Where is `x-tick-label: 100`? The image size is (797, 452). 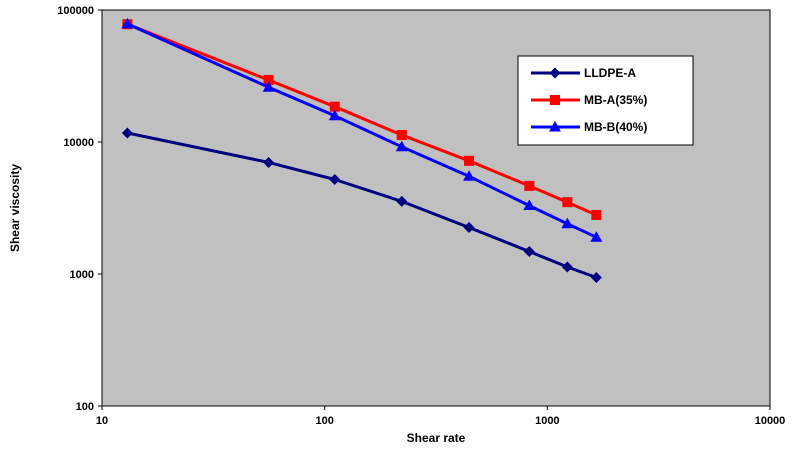 x-tick-label: 100 is located at coordinates (324, 421).